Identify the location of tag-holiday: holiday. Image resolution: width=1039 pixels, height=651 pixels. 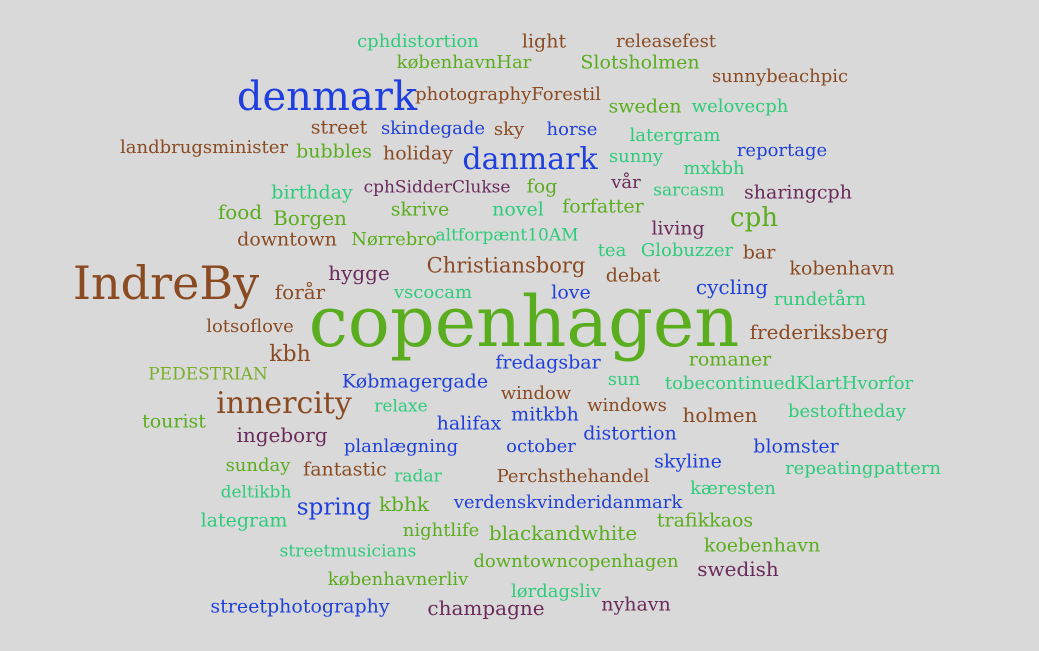
(418, 153).